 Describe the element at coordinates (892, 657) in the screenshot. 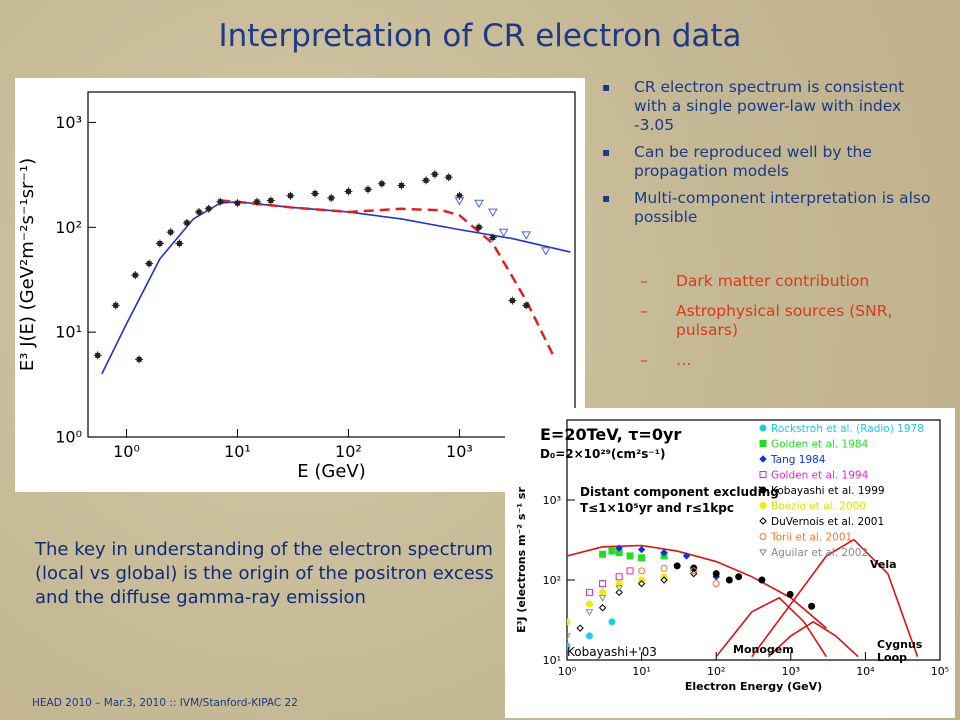

I see `annotation: Loop` at that location.